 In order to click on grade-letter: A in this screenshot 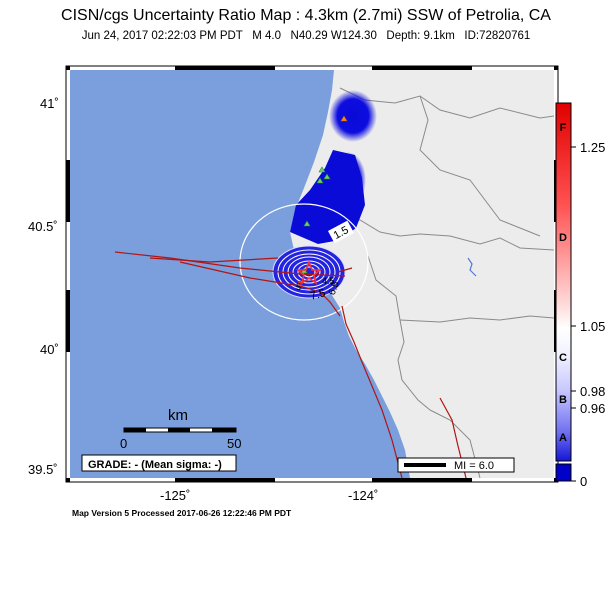, I will do `click(563, 438)`.